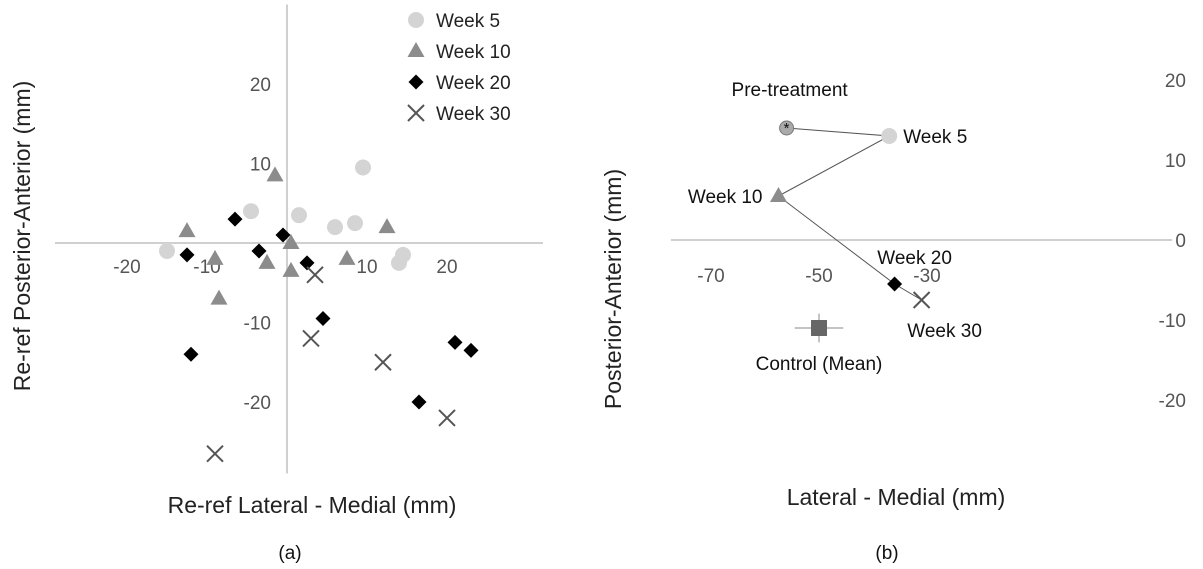 The width and height of the screenshot is (1203, 569). I want to click on chart-b-label-control-mean: Control (Mean), so click(819, 364).